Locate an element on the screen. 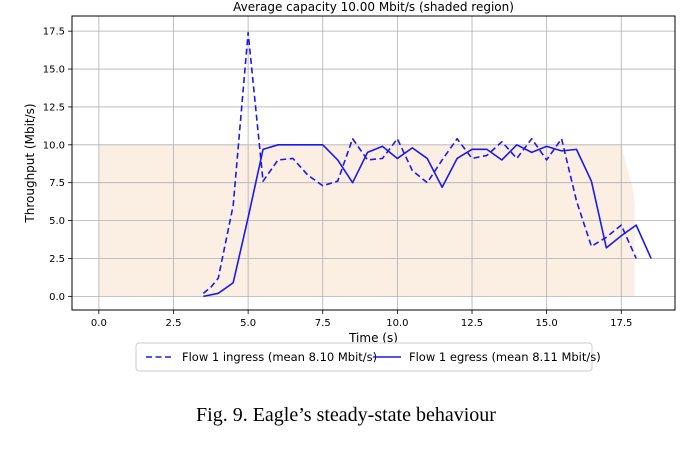 The image size is (692, 449). legend-label-ingress: Flow 1 ingress (mean 8.10 Mbit/s) is located at coordinates (279, 357).